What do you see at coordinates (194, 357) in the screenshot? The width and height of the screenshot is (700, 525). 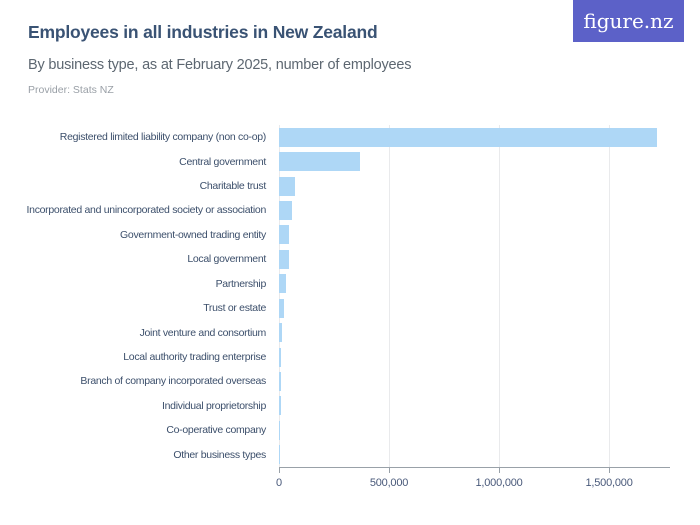 I see `category-label: Local authority trading enterprise` at bounding box center [194, 357].